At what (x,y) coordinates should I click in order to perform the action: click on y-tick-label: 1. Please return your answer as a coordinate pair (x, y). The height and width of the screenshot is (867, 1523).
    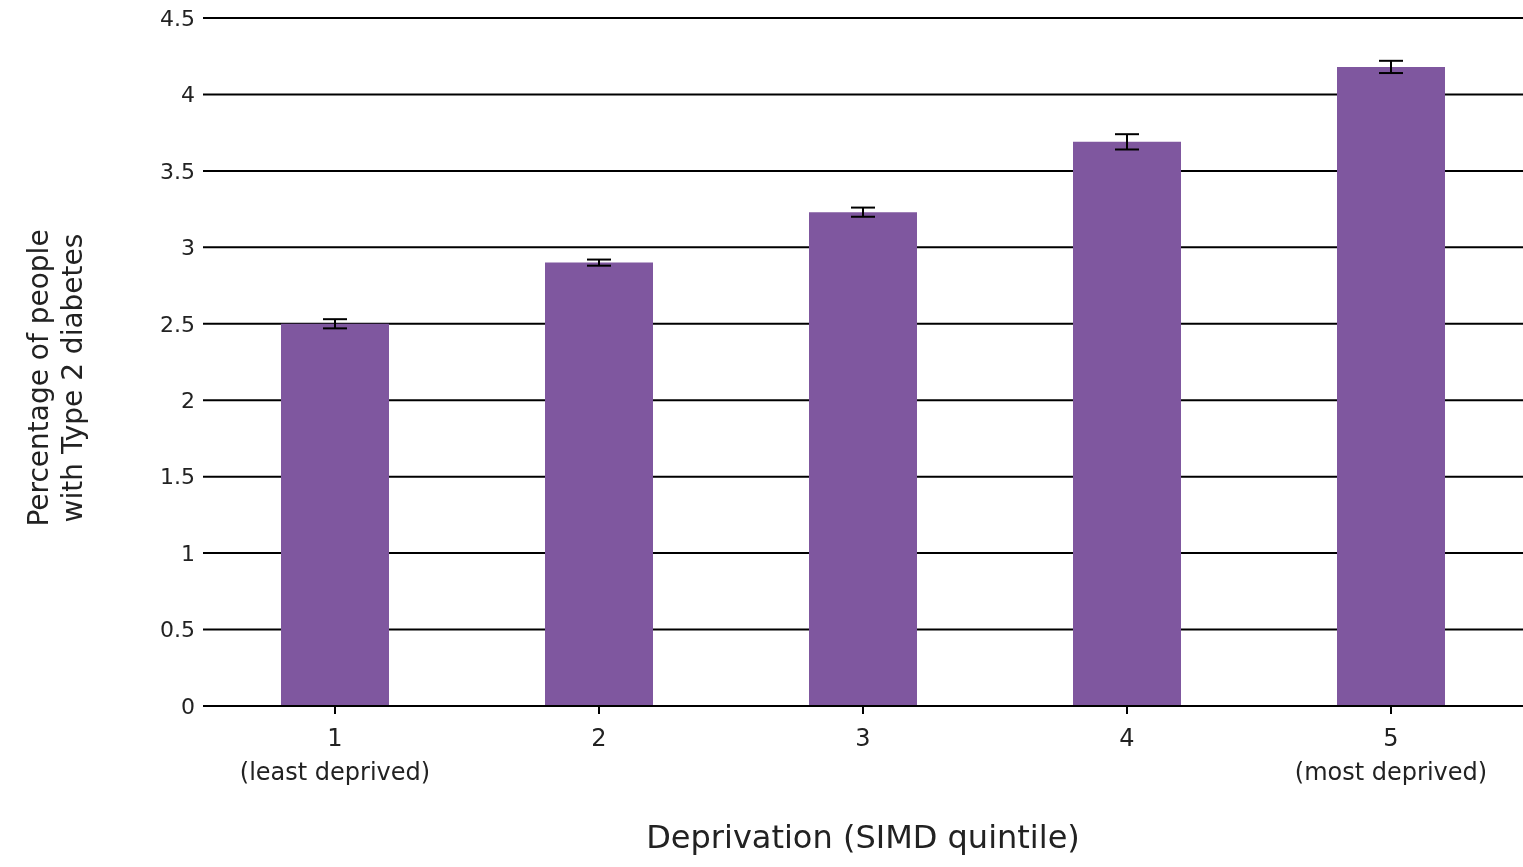
    Looking at the image, I should click on (188, 553).